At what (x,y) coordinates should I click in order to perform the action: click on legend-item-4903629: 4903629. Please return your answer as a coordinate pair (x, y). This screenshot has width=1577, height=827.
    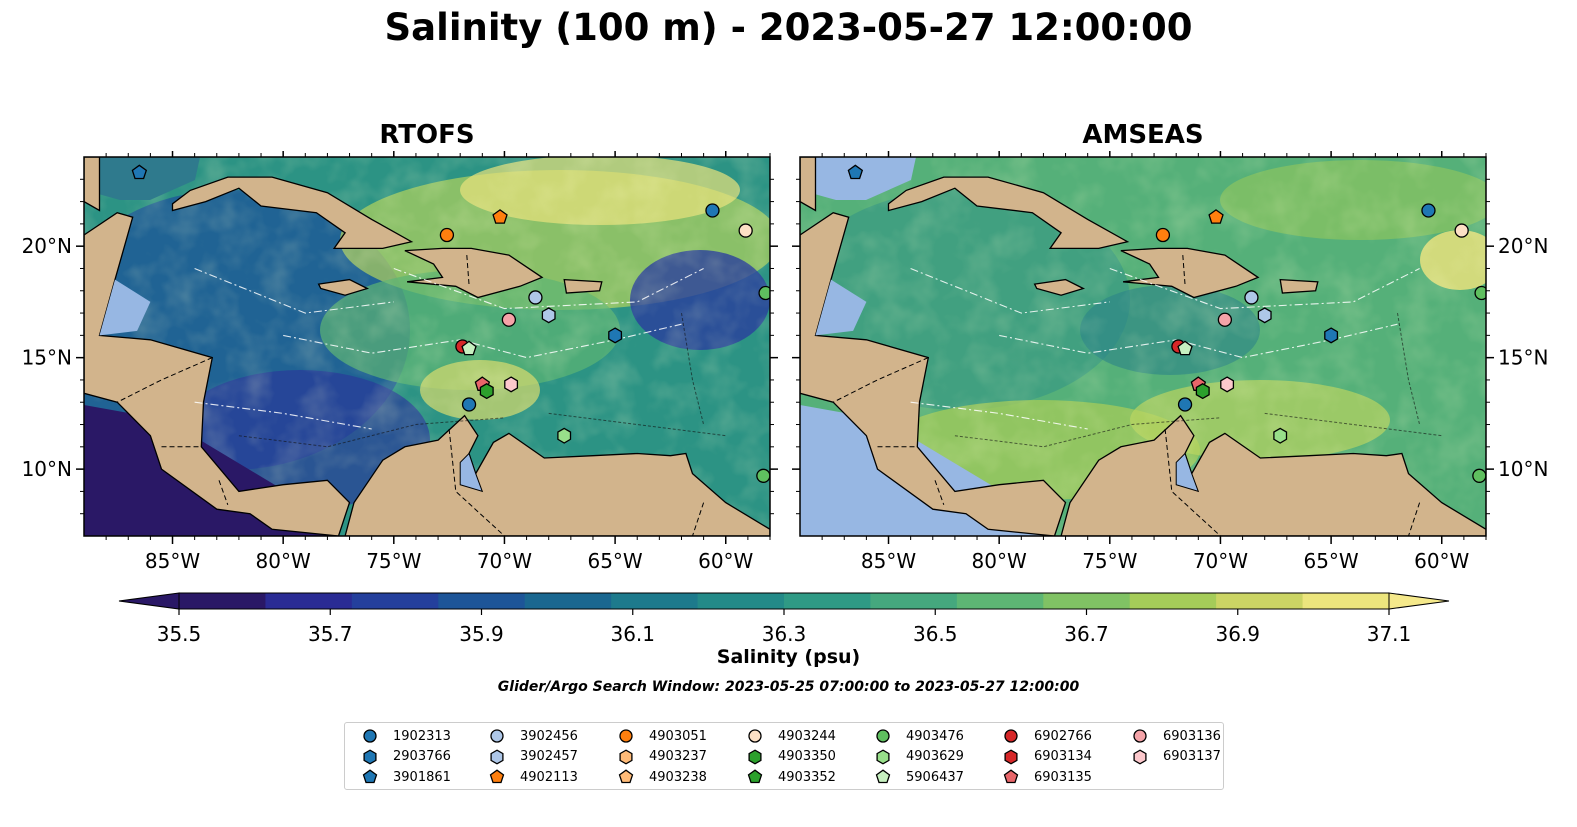
    Looking at the image, I should click on (918, 757).